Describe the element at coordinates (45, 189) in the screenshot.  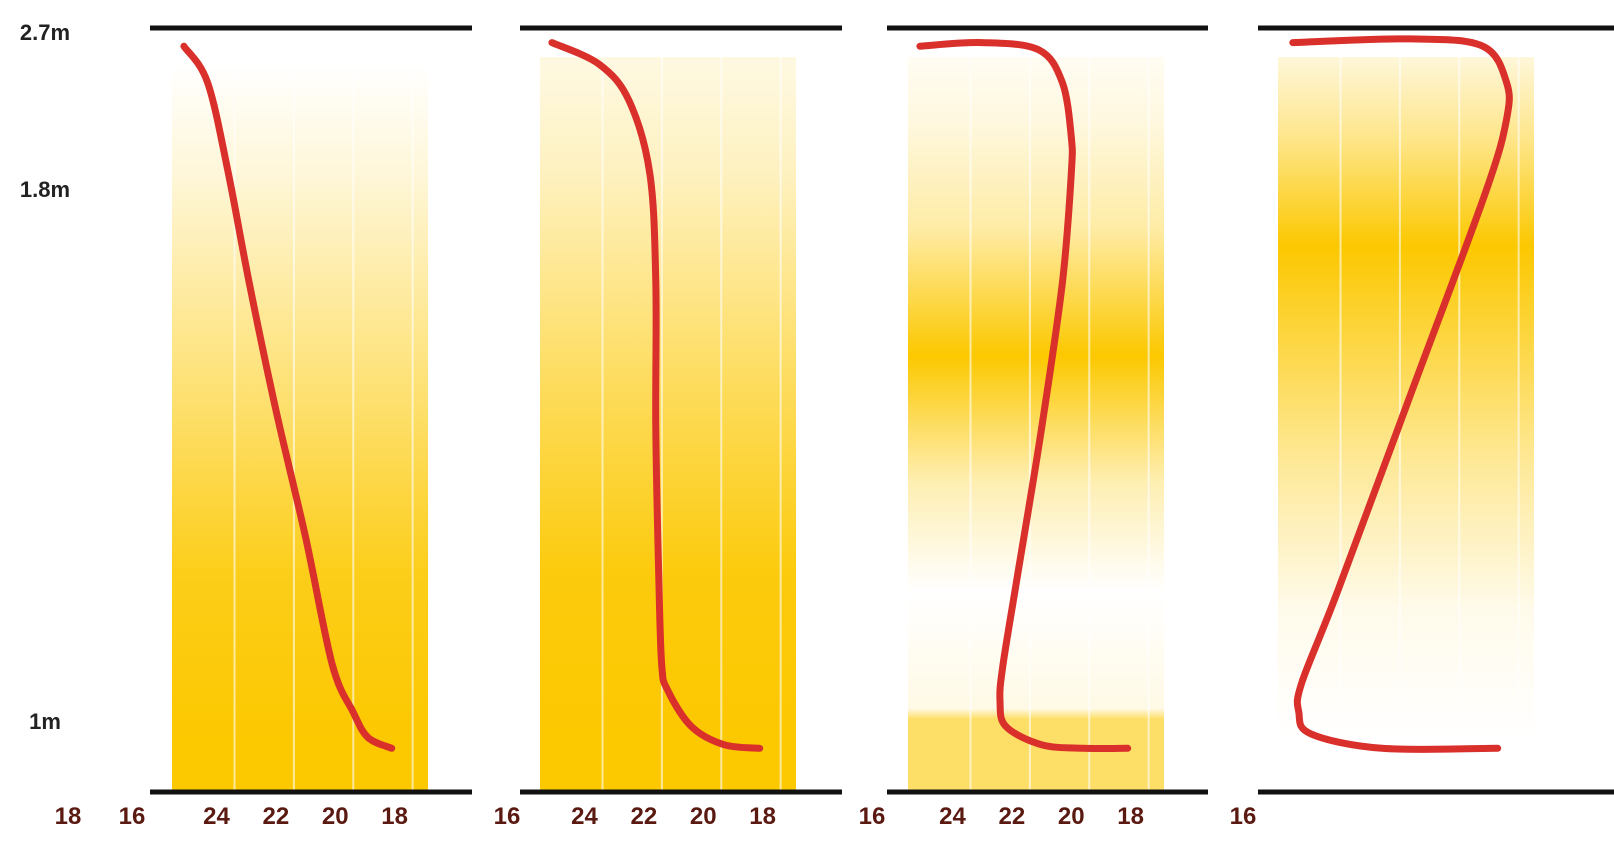
I see `y-tick-label: 1.8m` at that location.